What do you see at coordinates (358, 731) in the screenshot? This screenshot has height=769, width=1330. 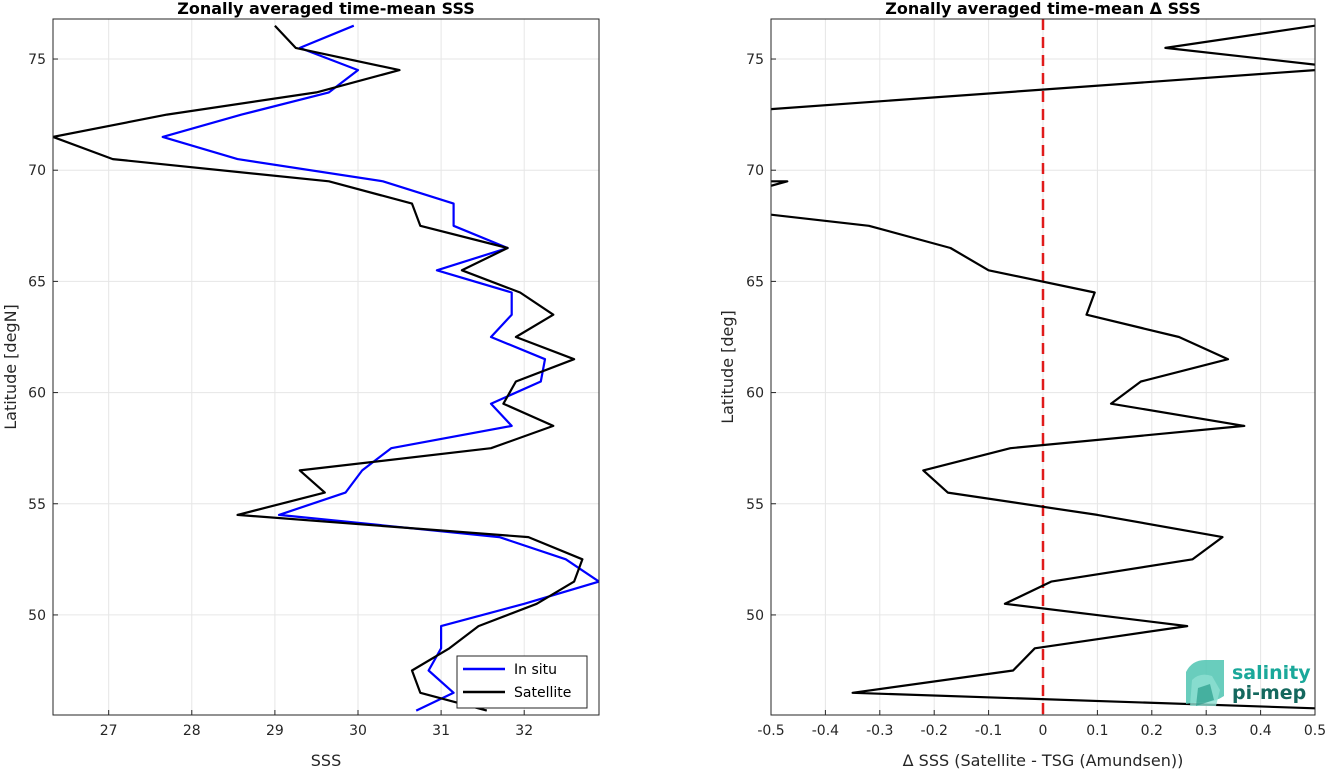 I see `x-tick-label: 30` at bounding box center [358, 731].